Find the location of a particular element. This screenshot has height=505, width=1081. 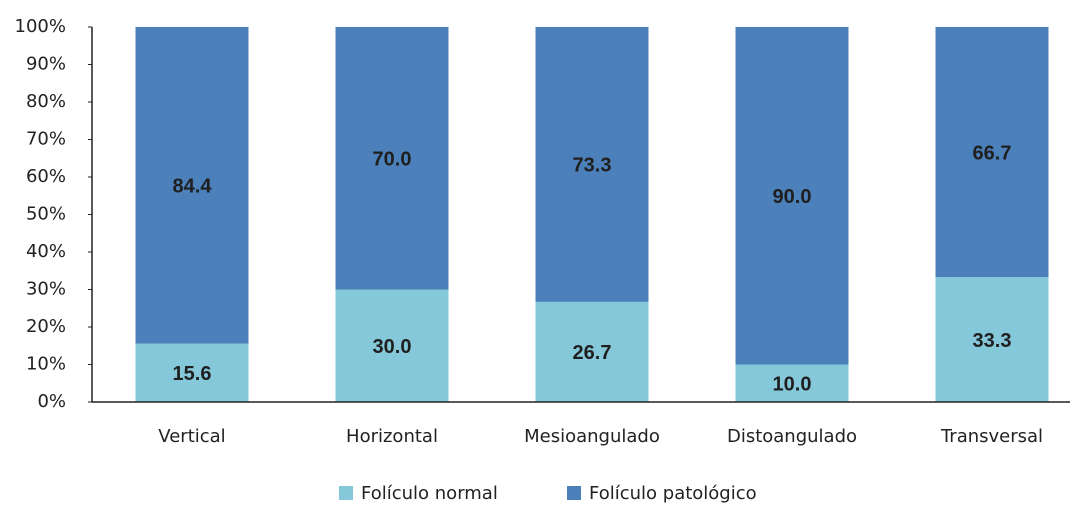

legend-label: Folículo patológico is located at coordinates (673, 493).